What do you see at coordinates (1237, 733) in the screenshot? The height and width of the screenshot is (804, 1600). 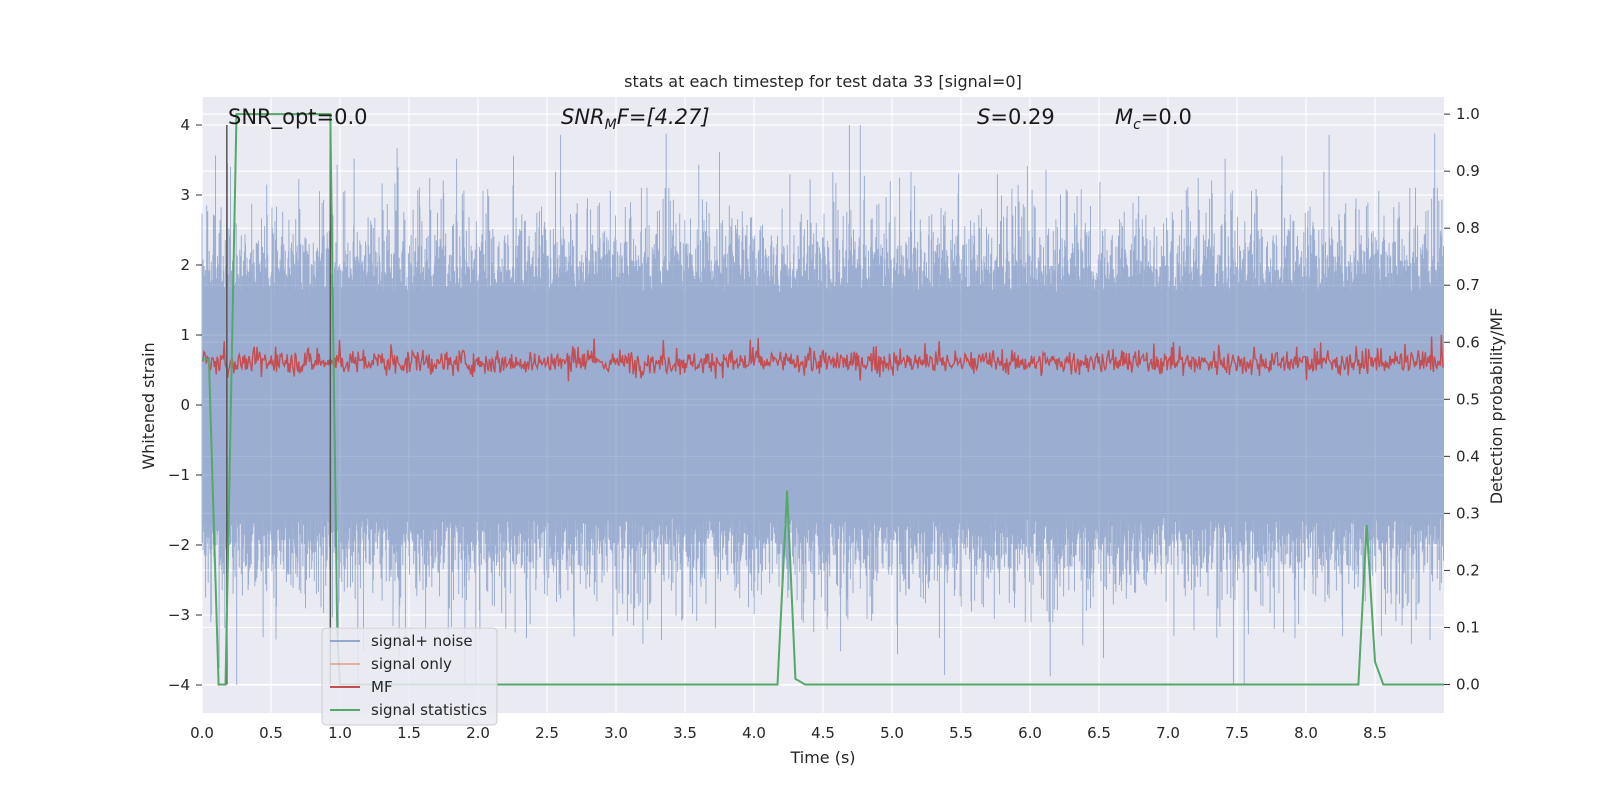 I see `x-tick-label: 7.5` at bounding box center [1237, 733].